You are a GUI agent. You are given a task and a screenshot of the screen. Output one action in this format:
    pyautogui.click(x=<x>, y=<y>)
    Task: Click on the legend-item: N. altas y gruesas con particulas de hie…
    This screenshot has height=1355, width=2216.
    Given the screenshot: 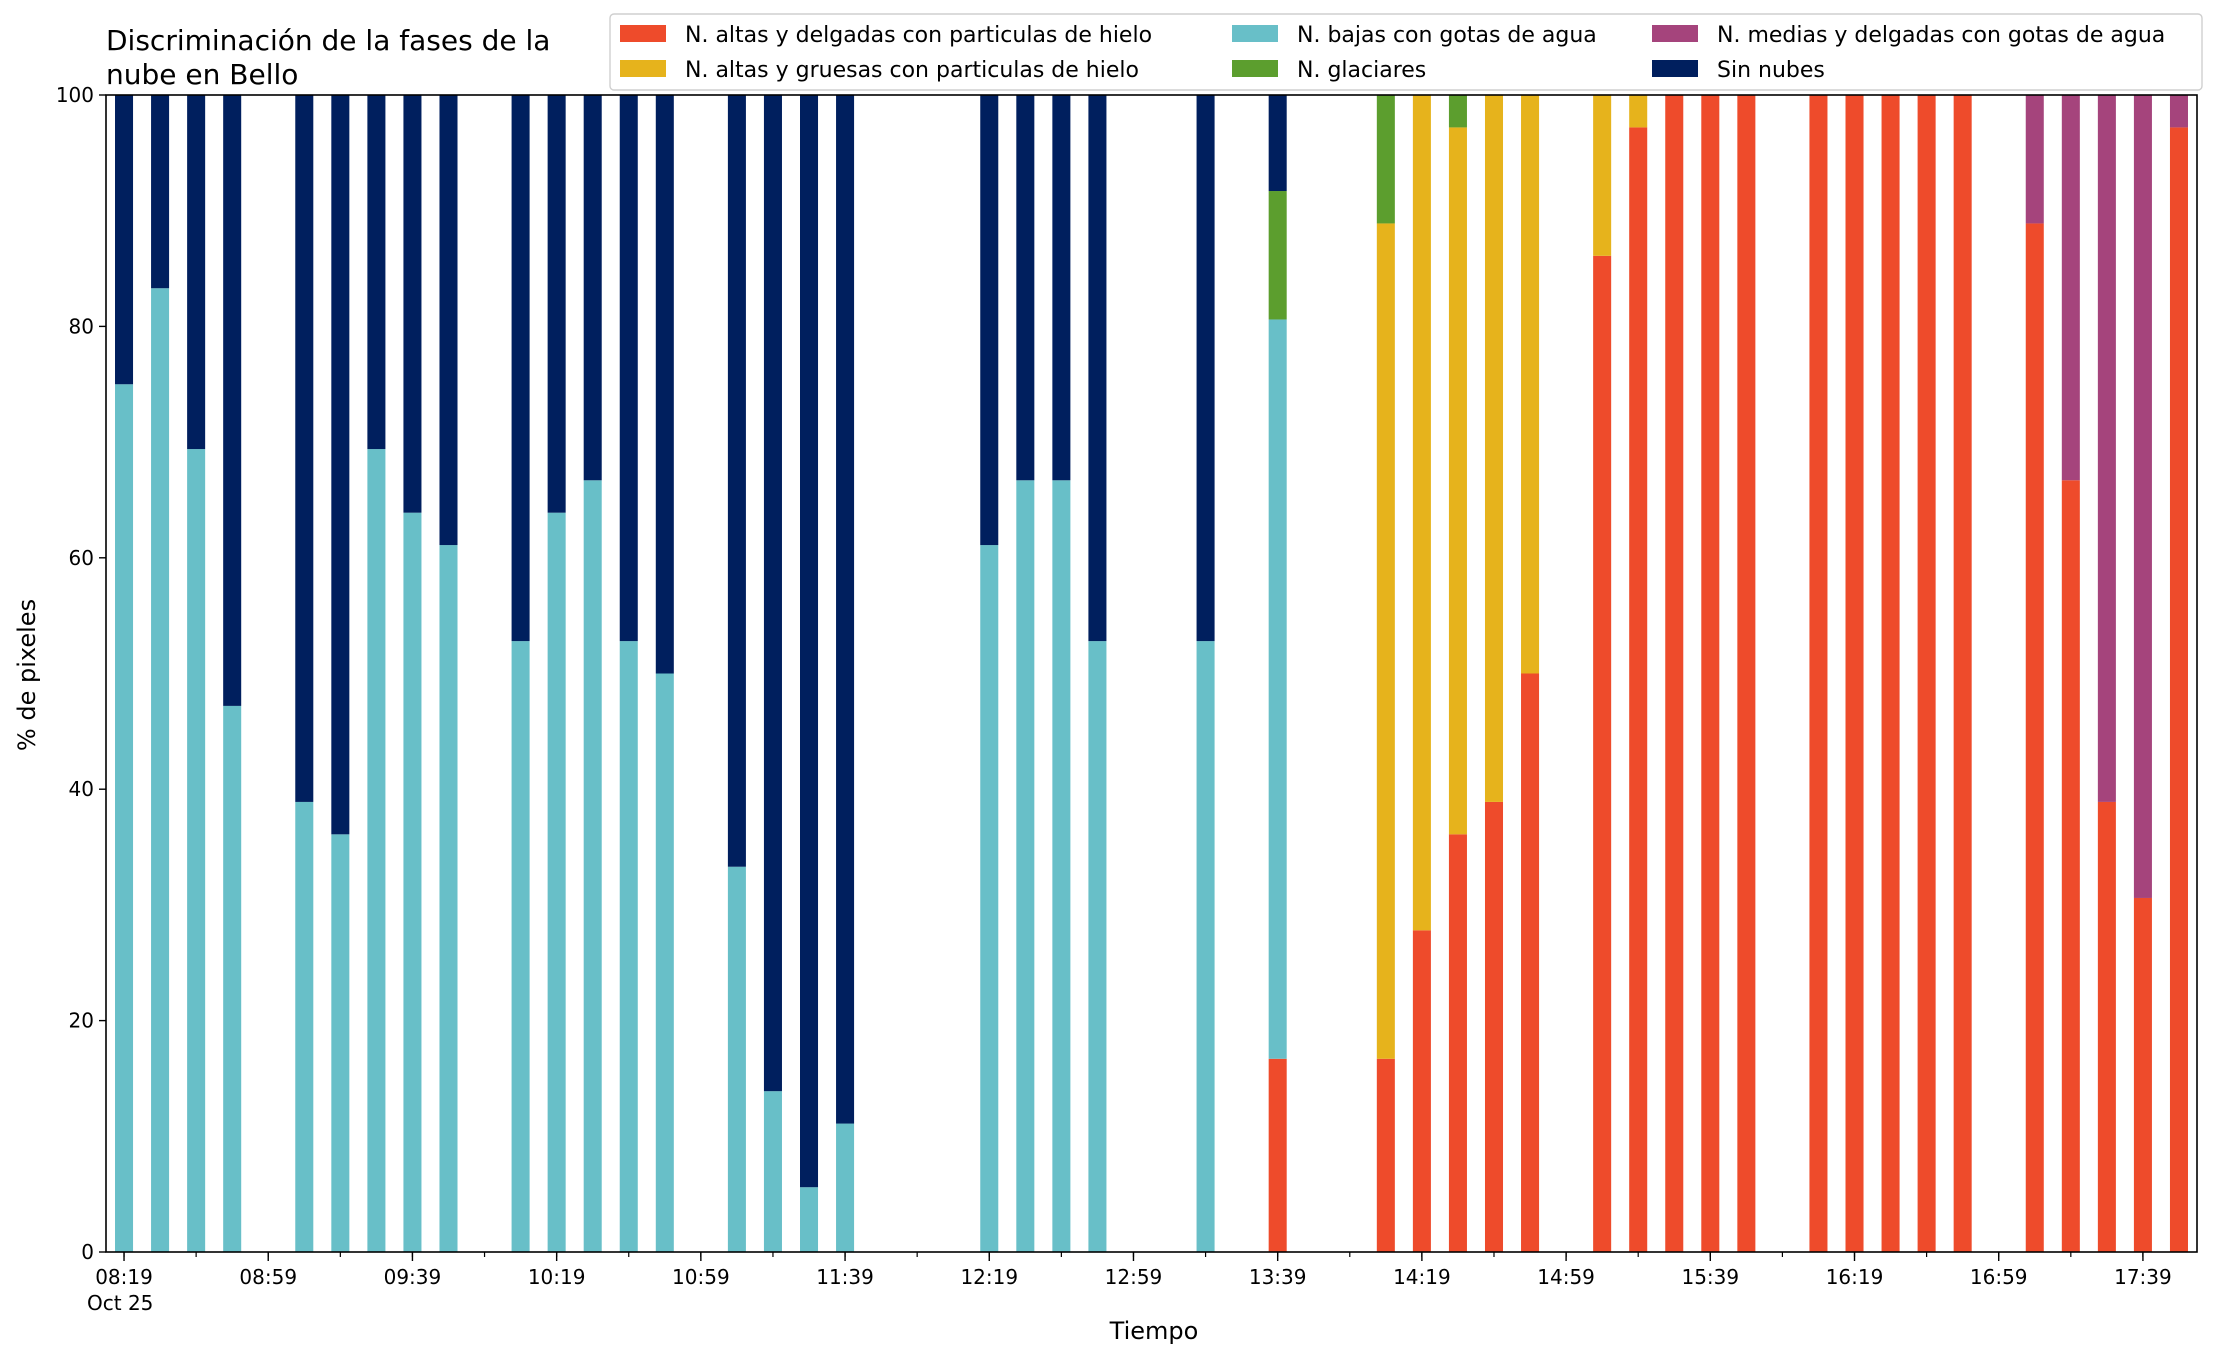 What is the action you would take?
    pyautogui.click(x=879, y=70)
    